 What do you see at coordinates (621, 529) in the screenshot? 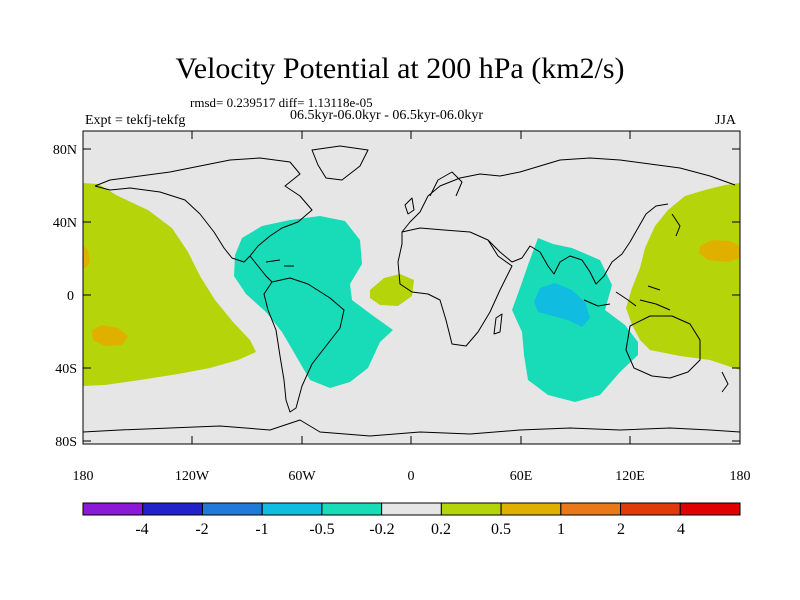
I see `colorbar-label: 2` at bounding box center [621, 529].